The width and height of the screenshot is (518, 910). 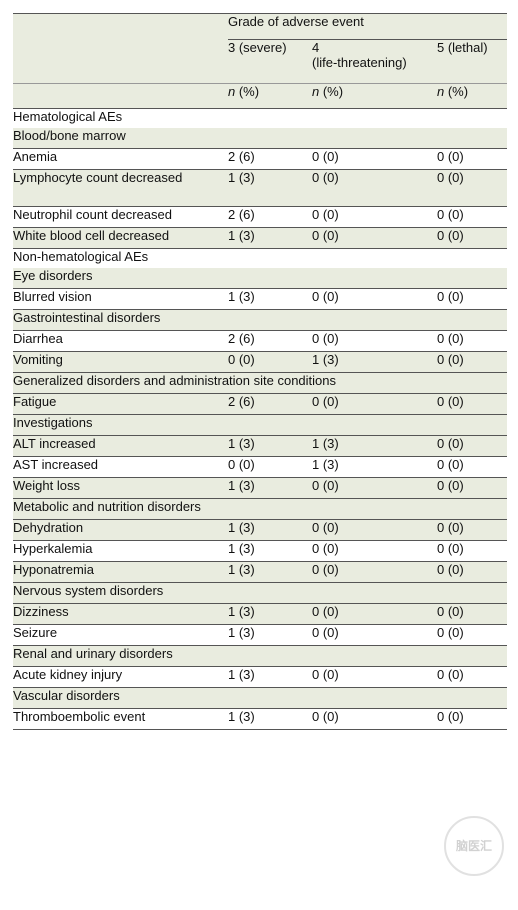 I want to click on category-label: Investigations, so click(x=260, y=425).